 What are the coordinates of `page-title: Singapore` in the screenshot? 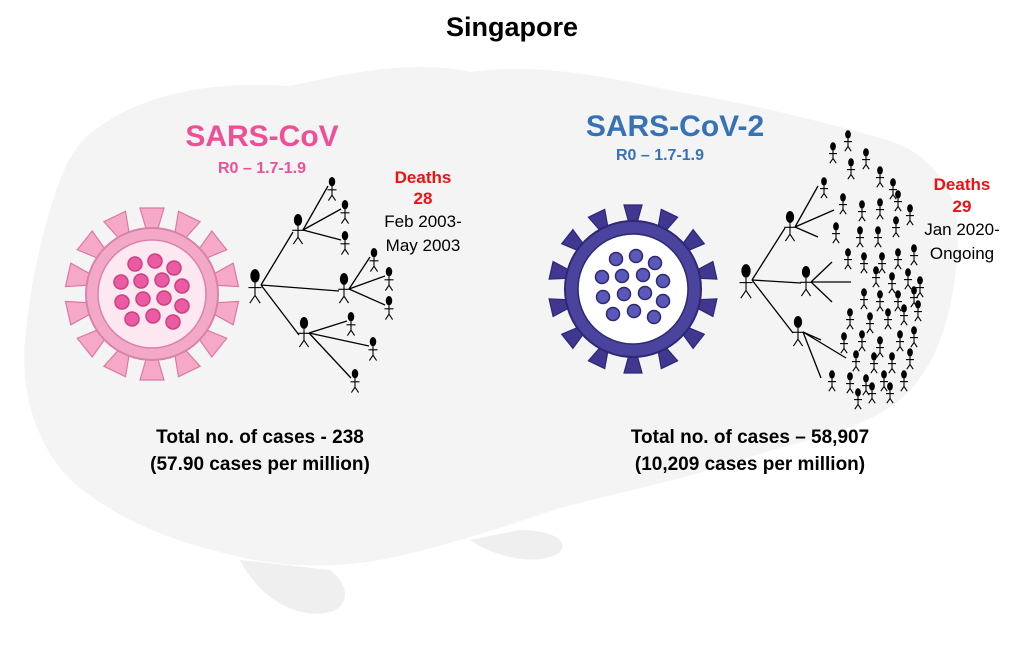 It's located at (512, 27).